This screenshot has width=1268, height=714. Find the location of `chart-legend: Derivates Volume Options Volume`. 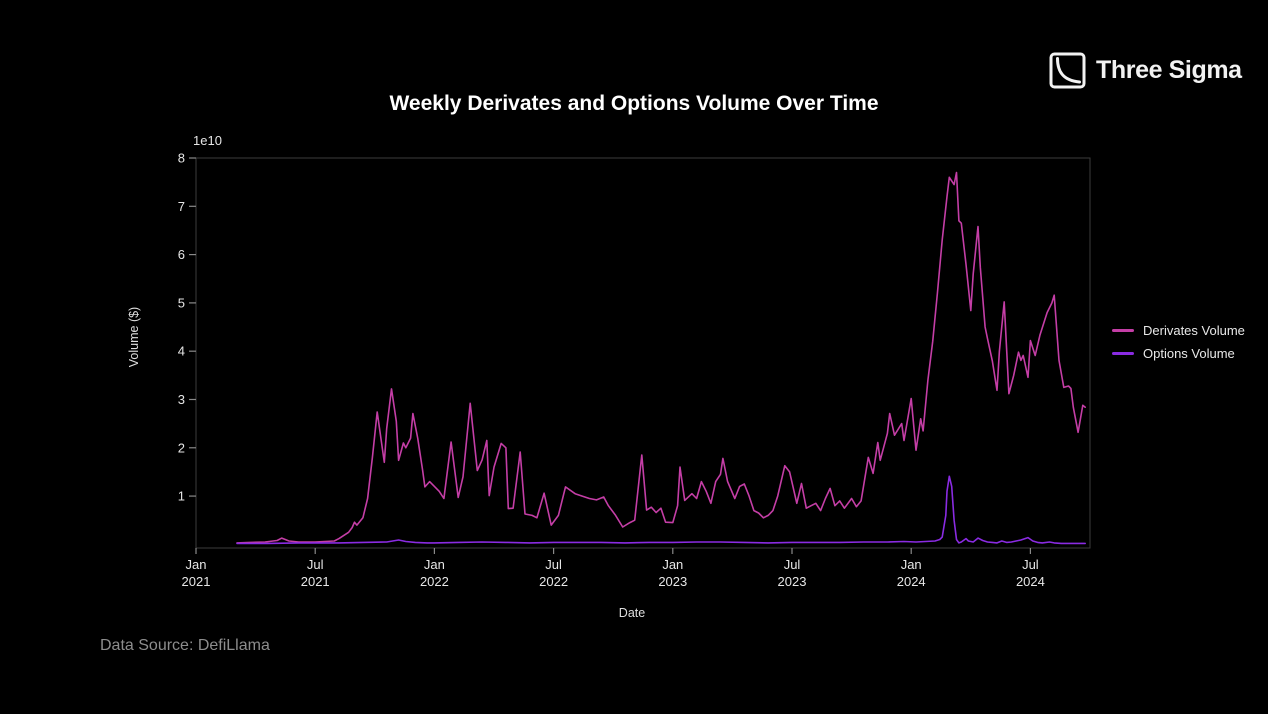

chart-legend: Derivates Volume Options Volume is located at coordinates (1178, 342).